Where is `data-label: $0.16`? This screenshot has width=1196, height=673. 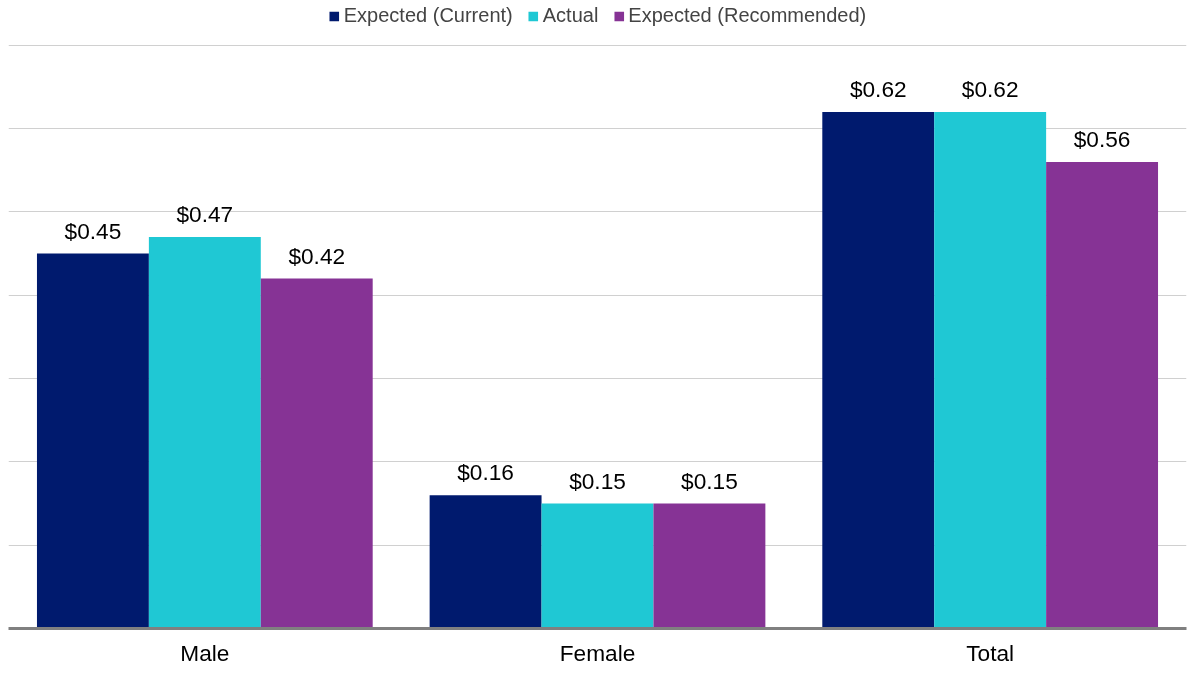
data-label: $0.16 is located at coordinates (485, 472).